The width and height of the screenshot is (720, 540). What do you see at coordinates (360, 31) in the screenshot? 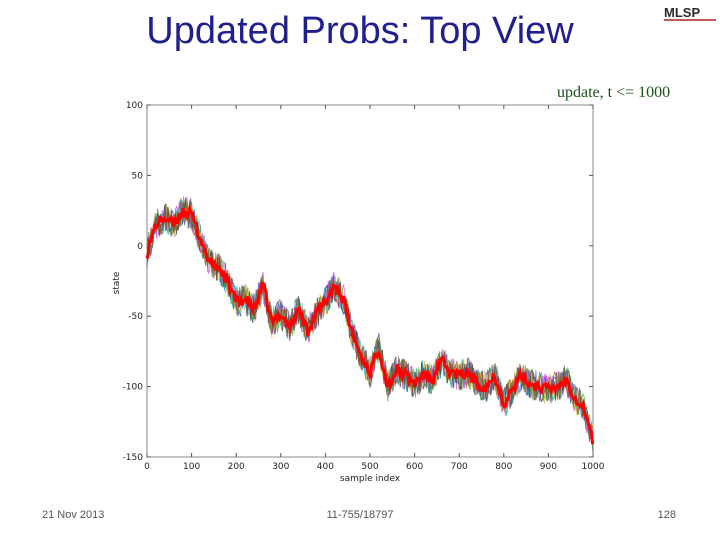
I see `slide-title: Updated Probs: Top View` at bounding box center [360, 31].